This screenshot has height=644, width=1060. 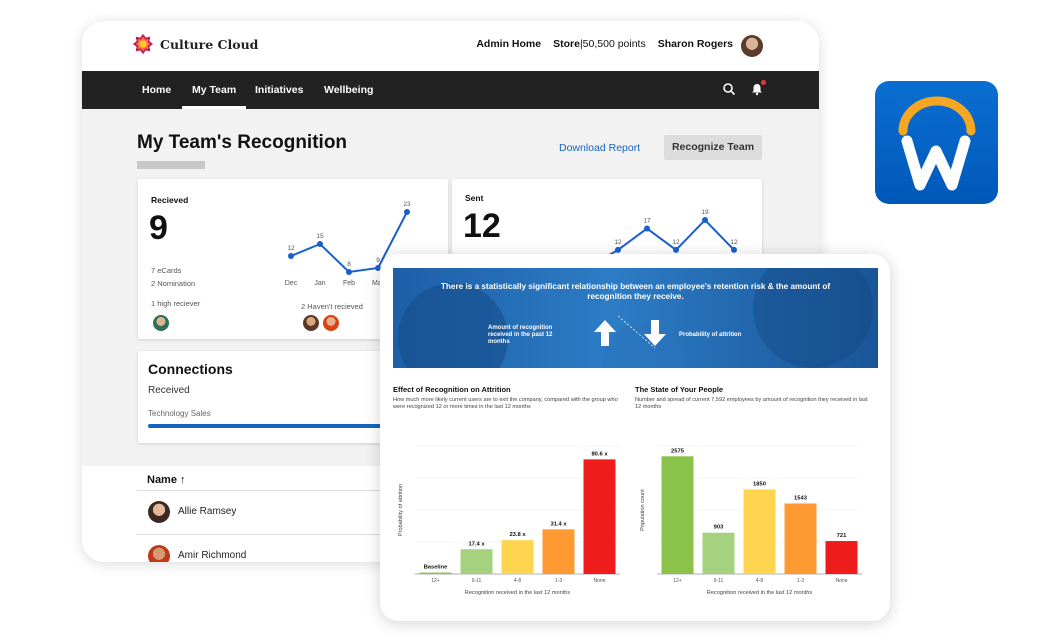 I want to click on culture-cloud-logo-icon, so click(x=143, y=44).